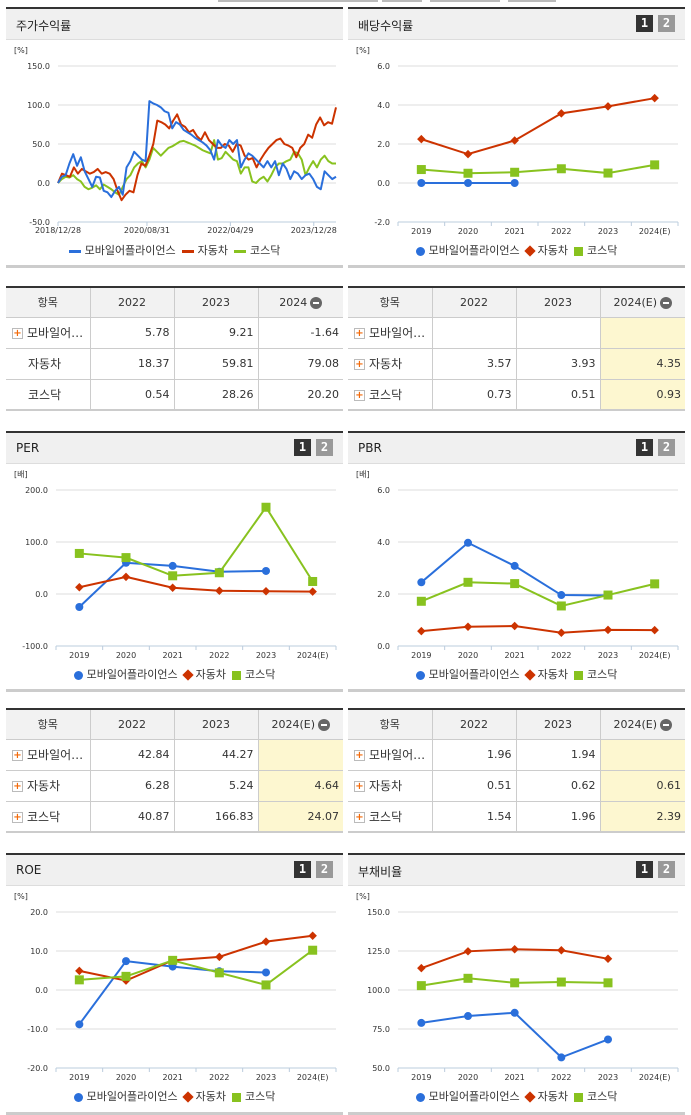 This screenshot has width=691, height=1115. What do you see at coordinates (386, 364) in the screenshot?
I see `row-label: 자동차` at bounding box center [386, 364].